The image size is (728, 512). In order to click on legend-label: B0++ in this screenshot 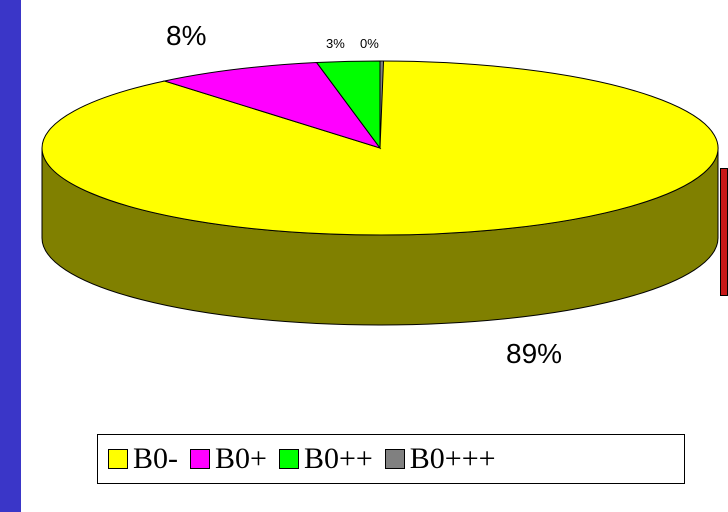, I will do `click(338, 458)`.